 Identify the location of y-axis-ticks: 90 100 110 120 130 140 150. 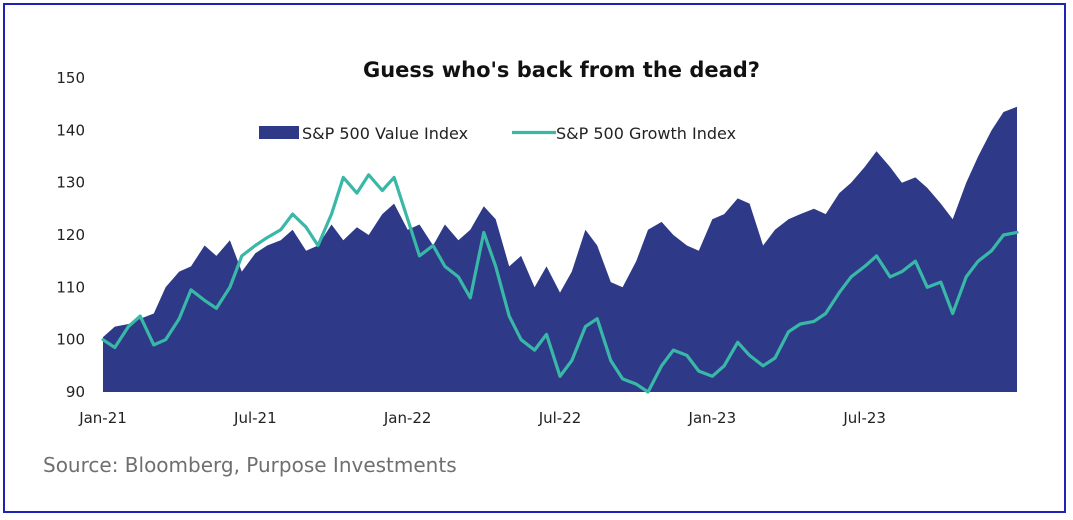
(70, 235).